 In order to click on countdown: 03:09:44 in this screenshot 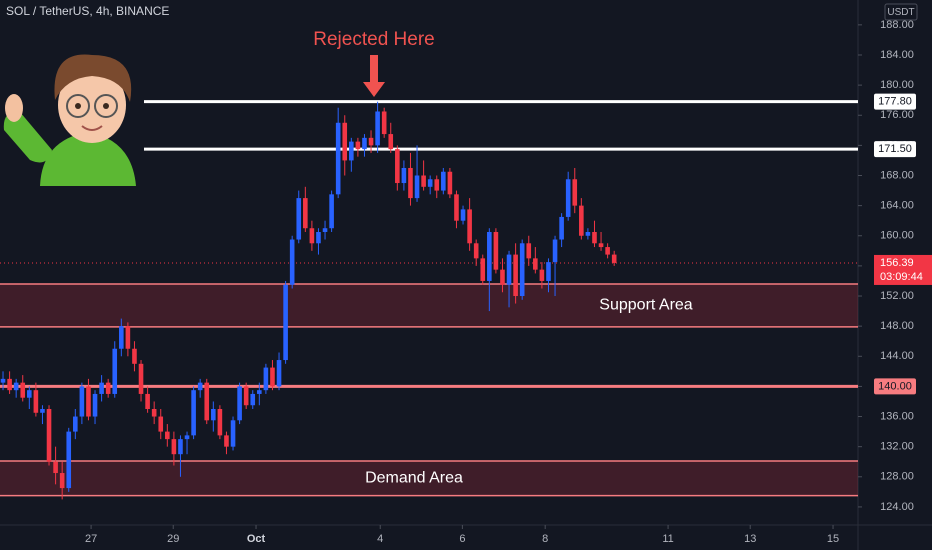, I will do `click(901, 277)`.